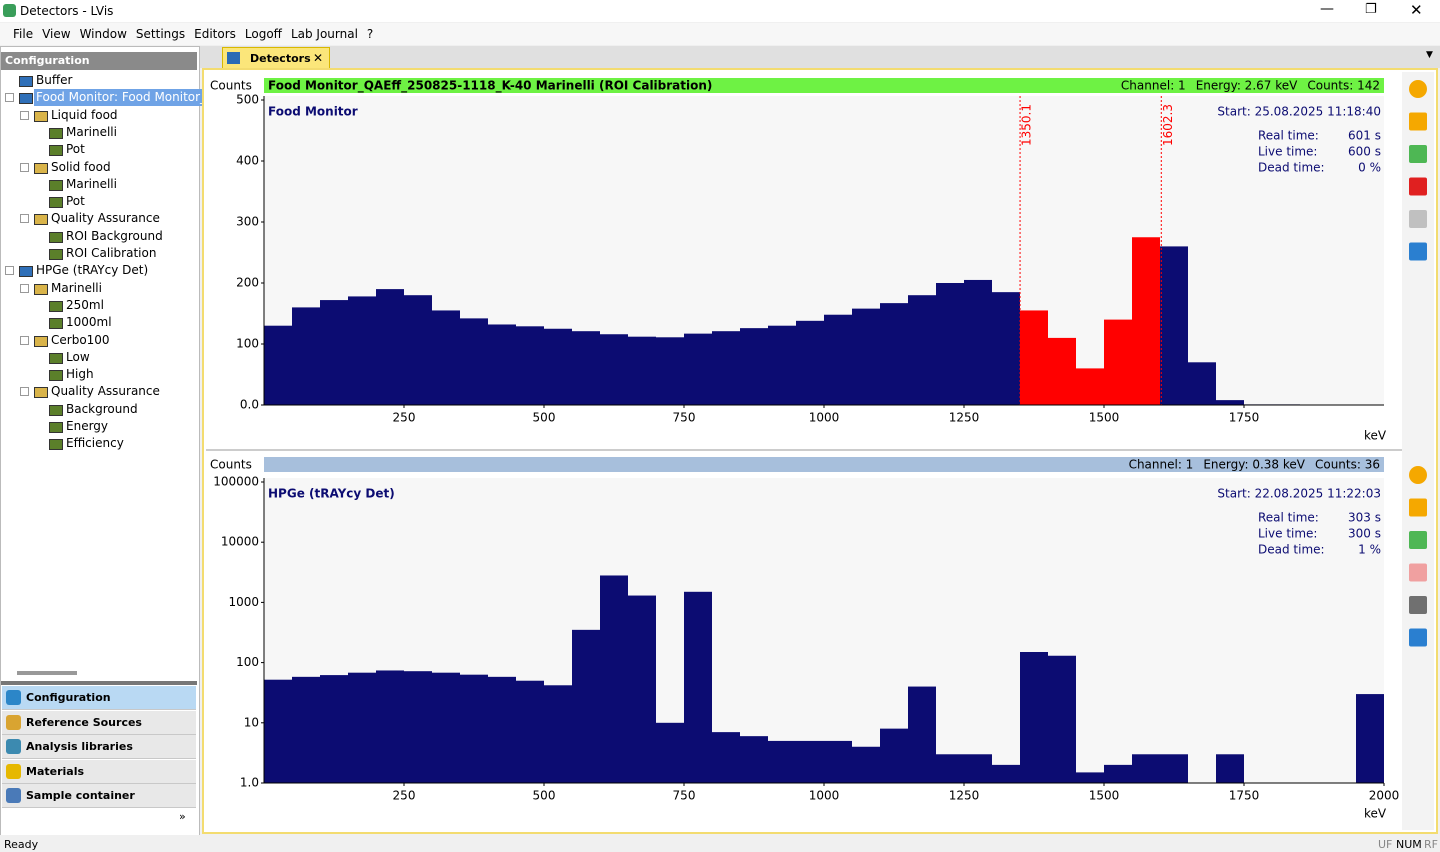 Image resolution: width=1440 pixels, height=852 pixels. What do you see at coordinates (247, 161) in the screenshot?
I see `y-tick-label: 400` at bounding box center [247, 161].